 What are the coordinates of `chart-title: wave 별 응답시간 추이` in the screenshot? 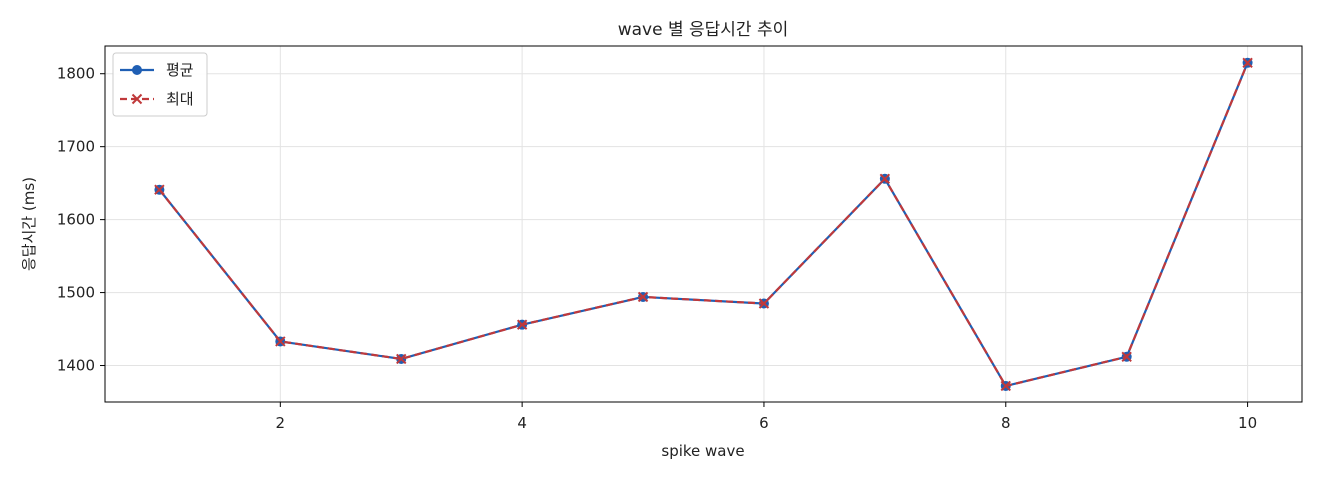 It's located at (703, 30).